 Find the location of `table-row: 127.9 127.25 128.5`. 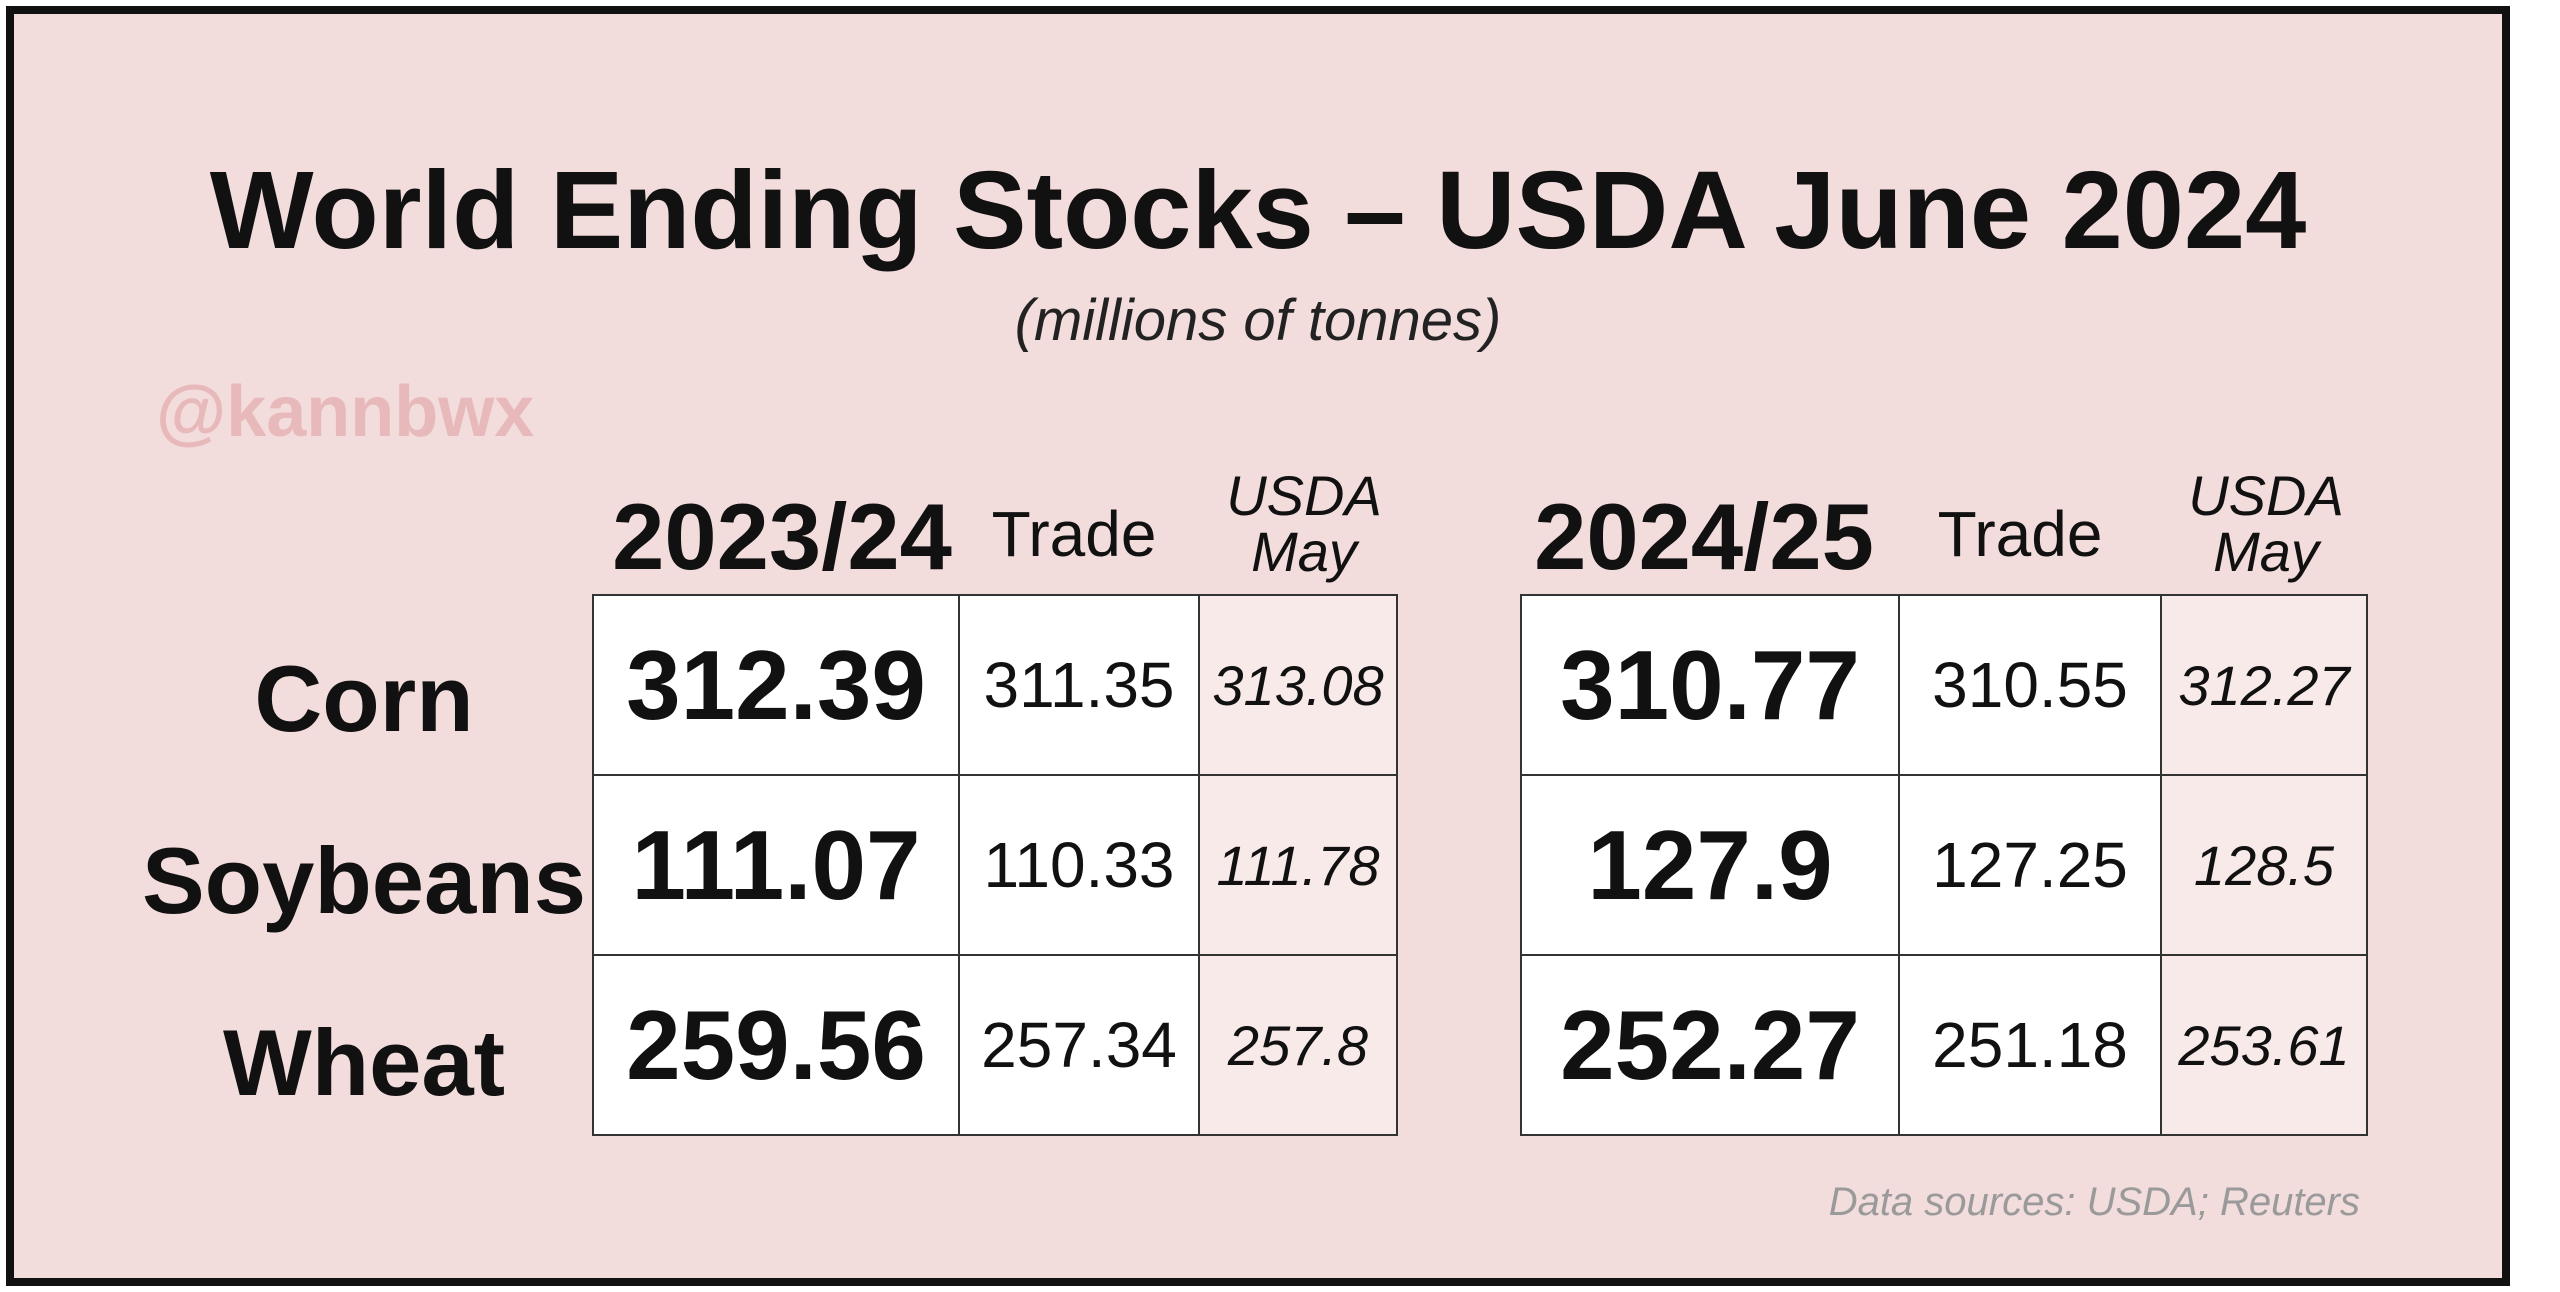

table-row: 127.9 127.25 128.5 is located at coordinates (1944, 865).